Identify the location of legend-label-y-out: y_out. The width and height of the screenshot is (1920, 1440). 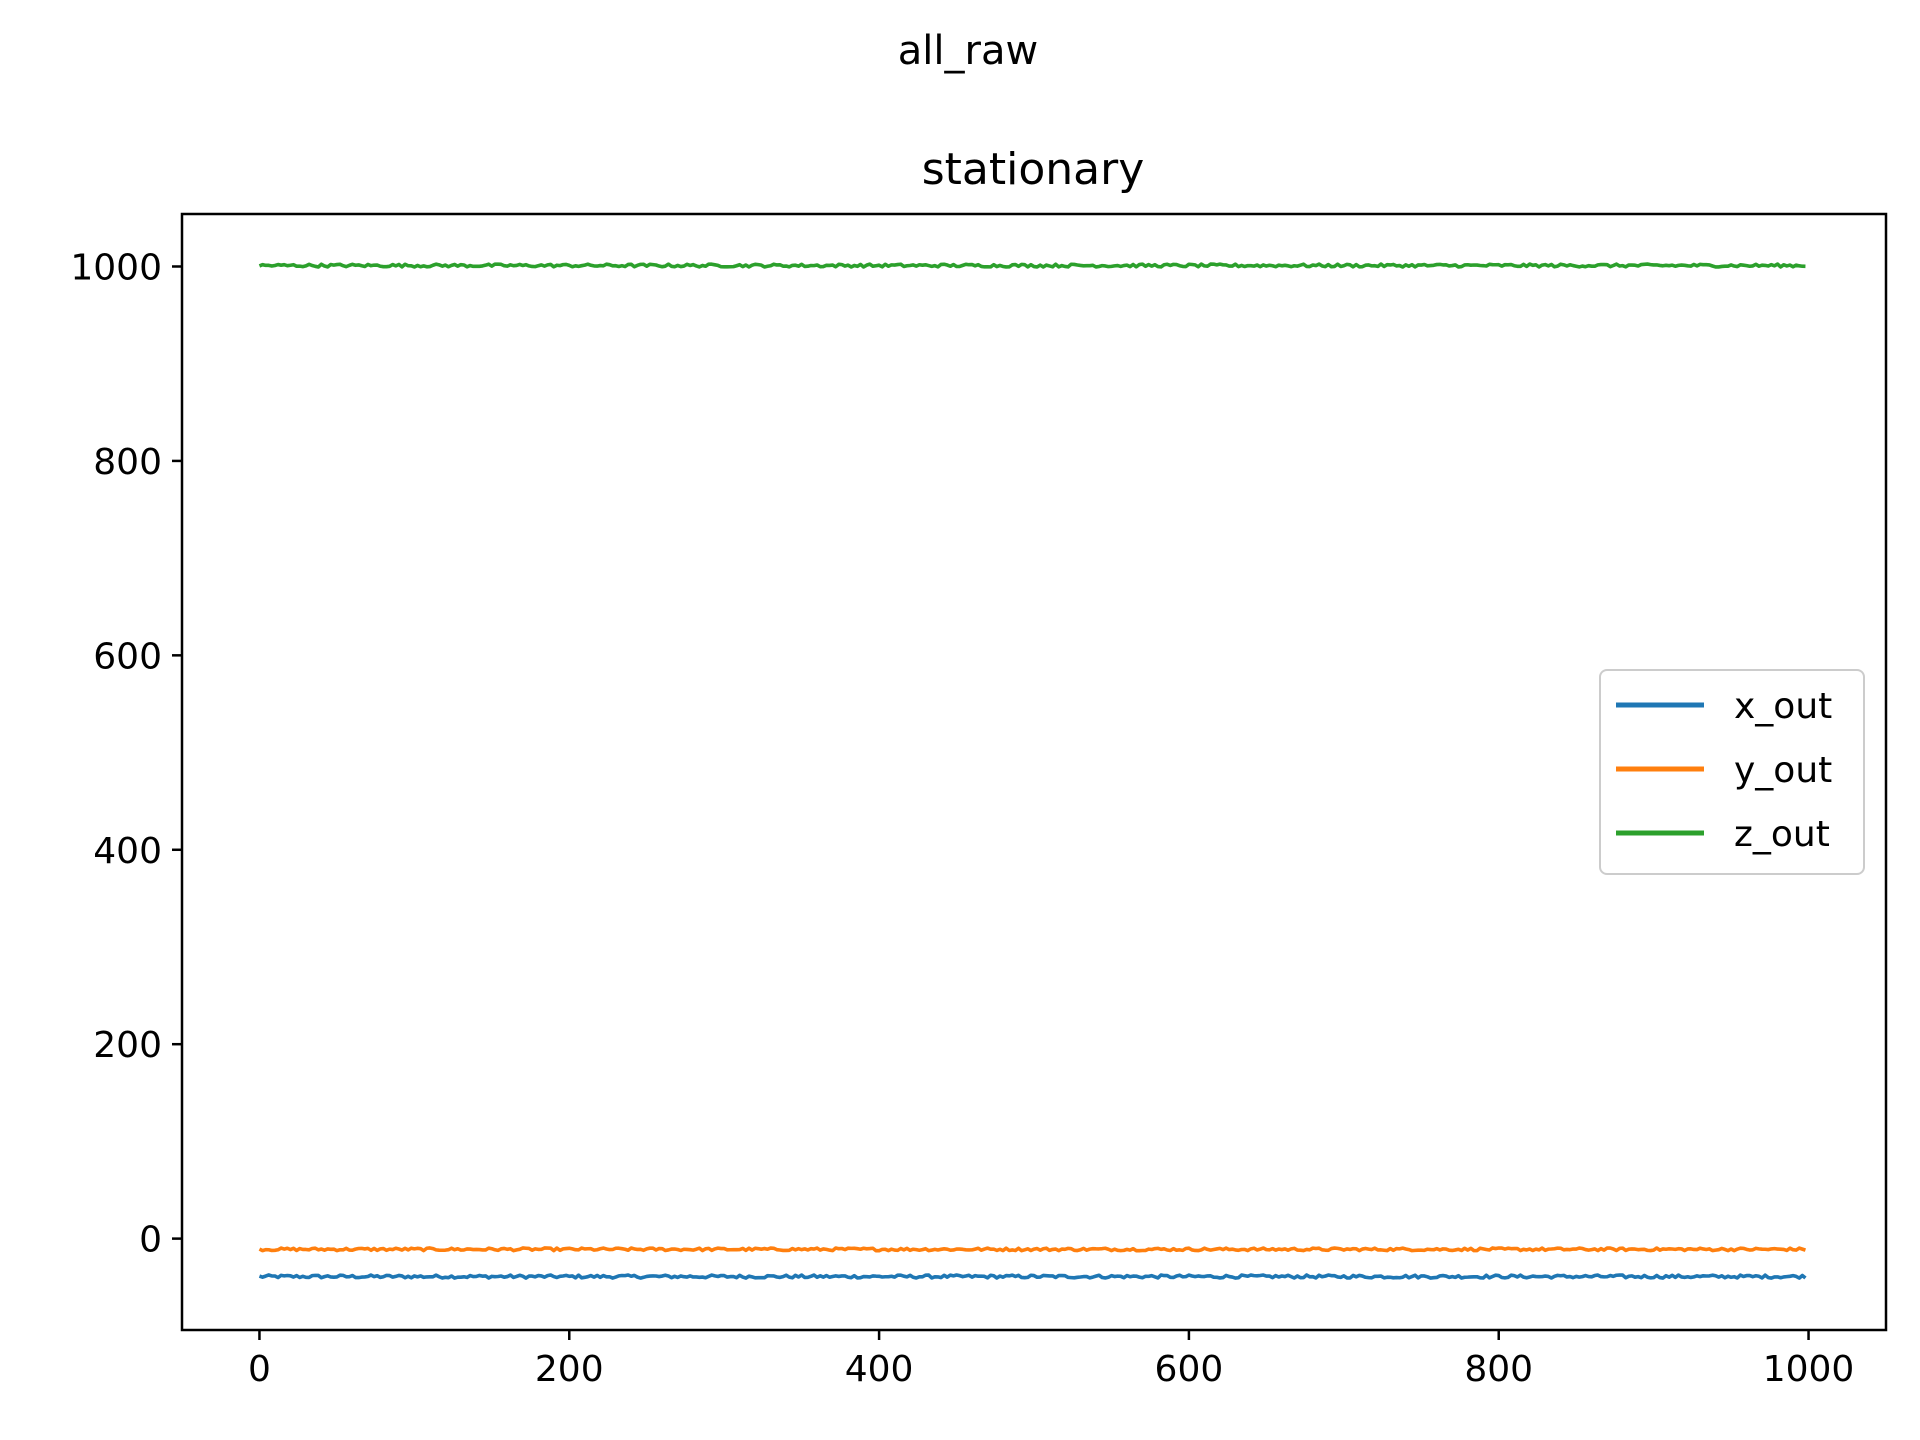
(1783, 770).